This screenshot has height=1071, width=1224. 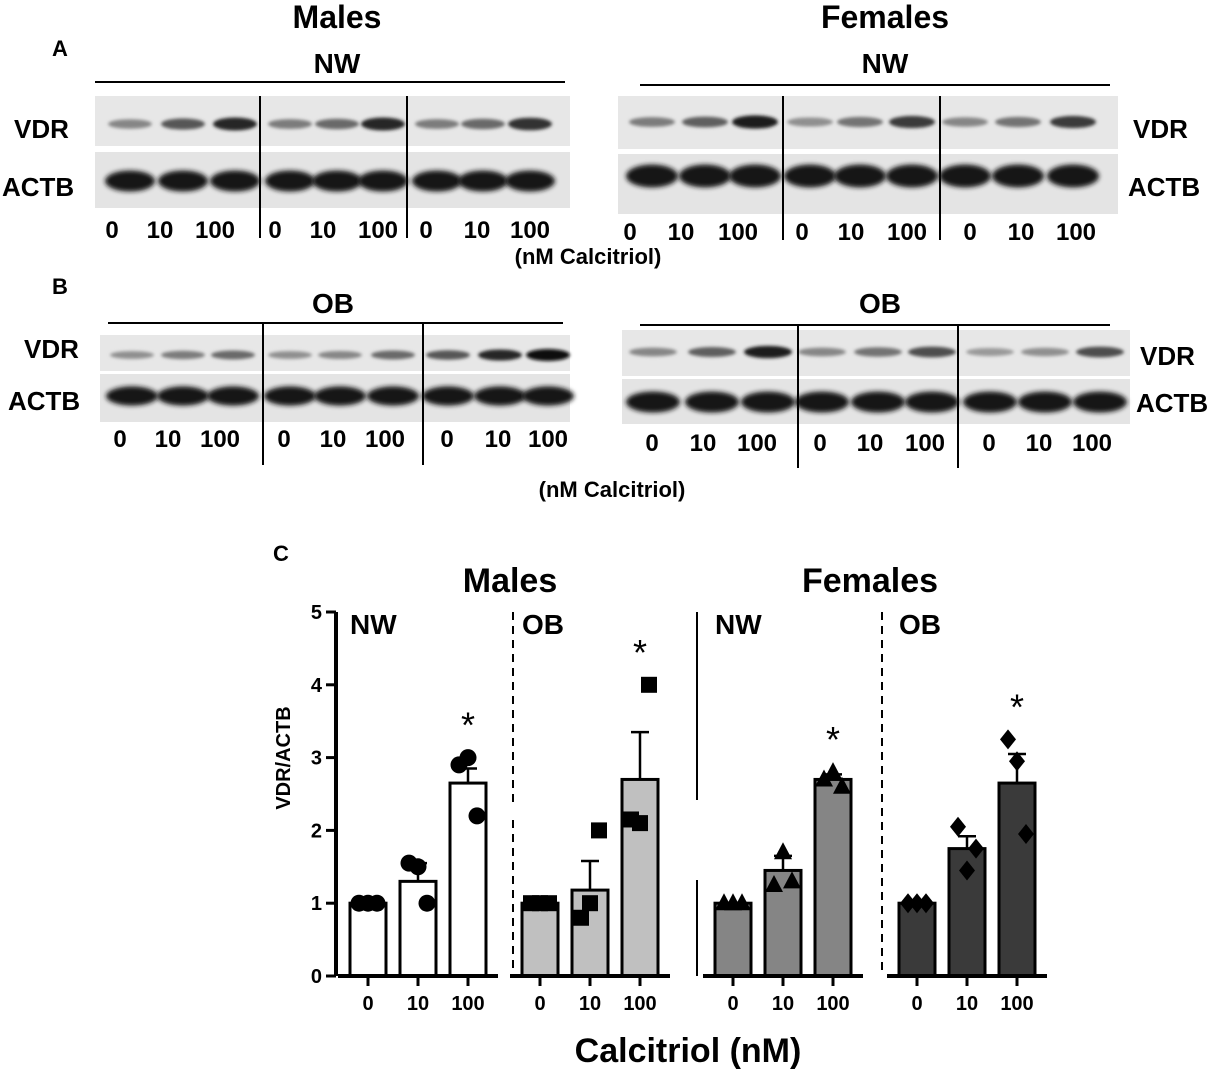 What do you see at coordinates (316, 831) in the screenshot?
I see `y-tick-label: 2` at bounding box center [316, 831].